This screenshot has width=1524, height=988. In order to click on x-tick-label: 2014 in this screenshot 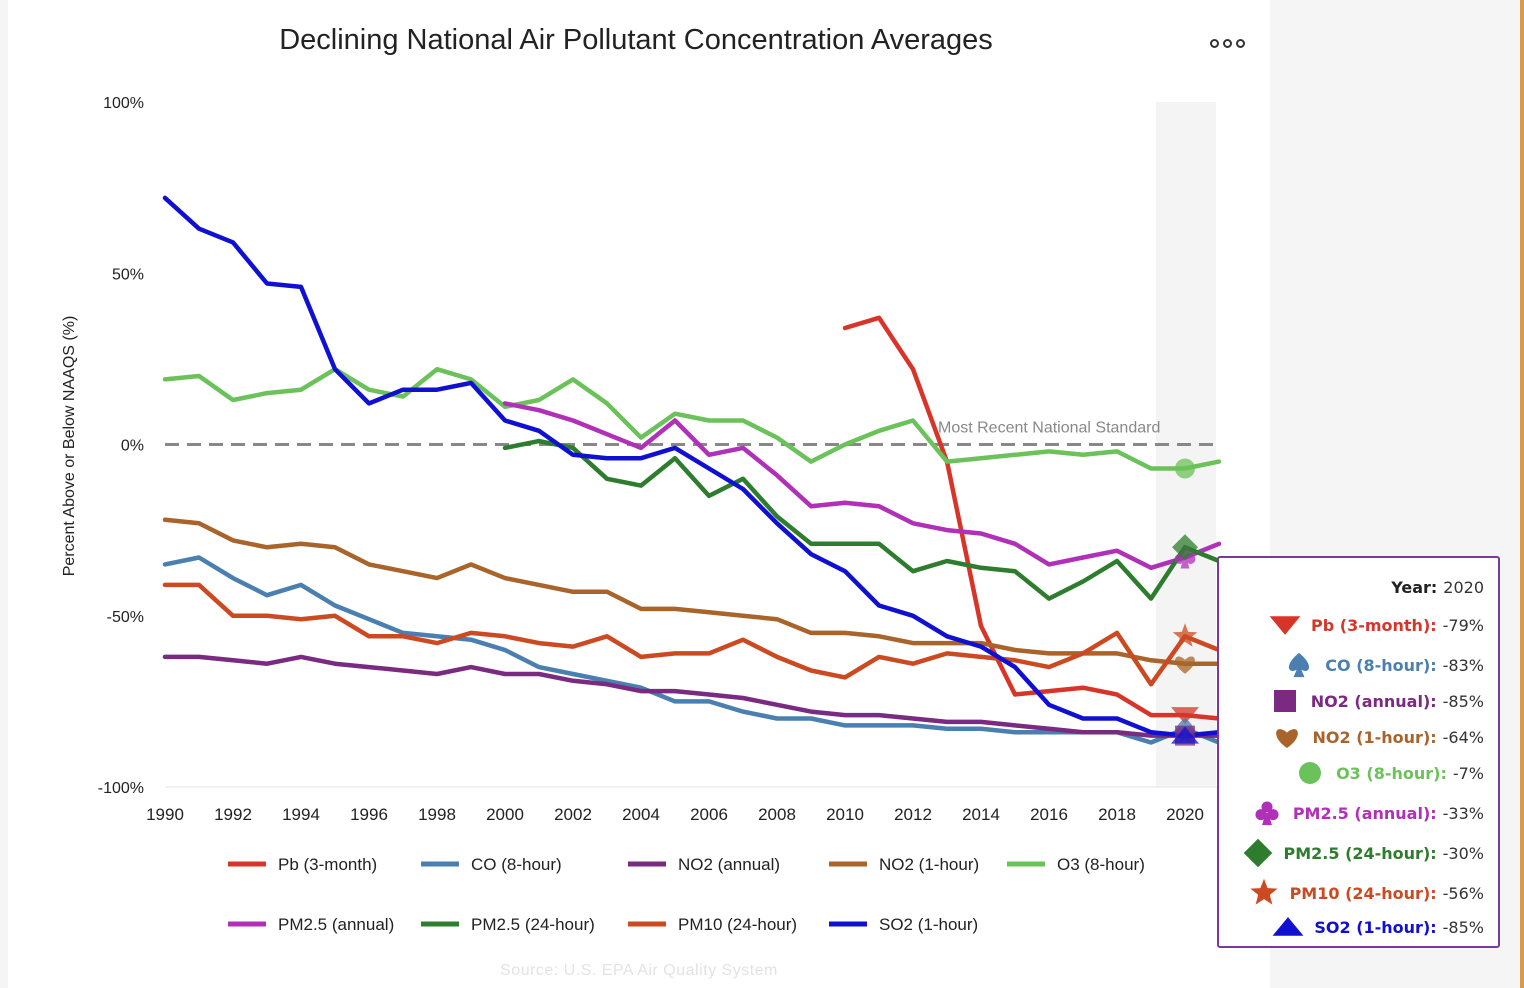, I will do `click(981, 814)`.